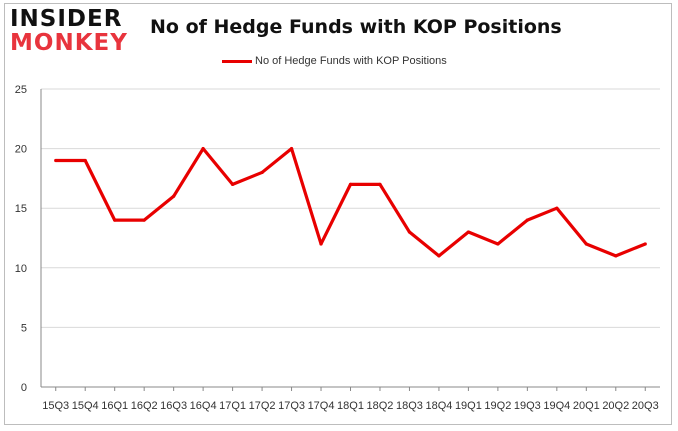 This screenshot has width=678, height=431. I want to click on logo-line-1: INSIDER, so click(66, 19).